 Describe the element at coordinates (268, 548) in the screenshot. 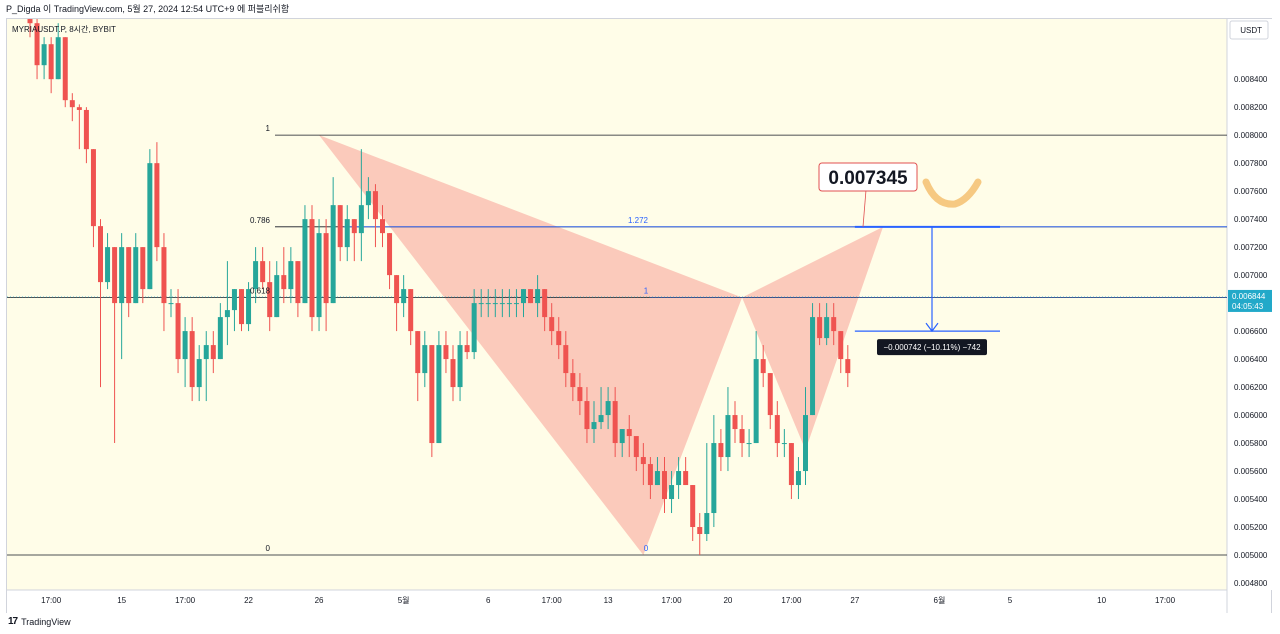

I see `fib-level-label: 0` at that location.